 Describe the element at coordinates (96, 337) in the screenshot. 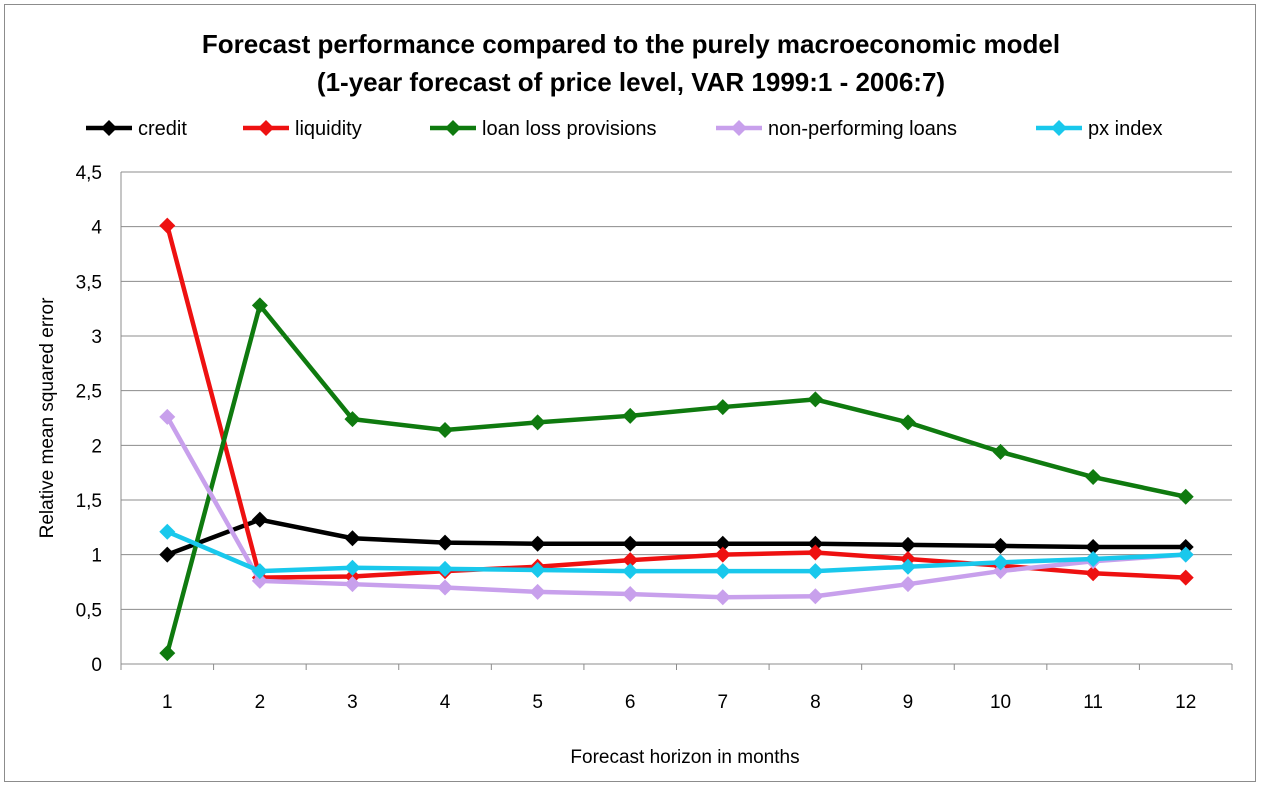

I see `y-tick-label: 3` at that location.